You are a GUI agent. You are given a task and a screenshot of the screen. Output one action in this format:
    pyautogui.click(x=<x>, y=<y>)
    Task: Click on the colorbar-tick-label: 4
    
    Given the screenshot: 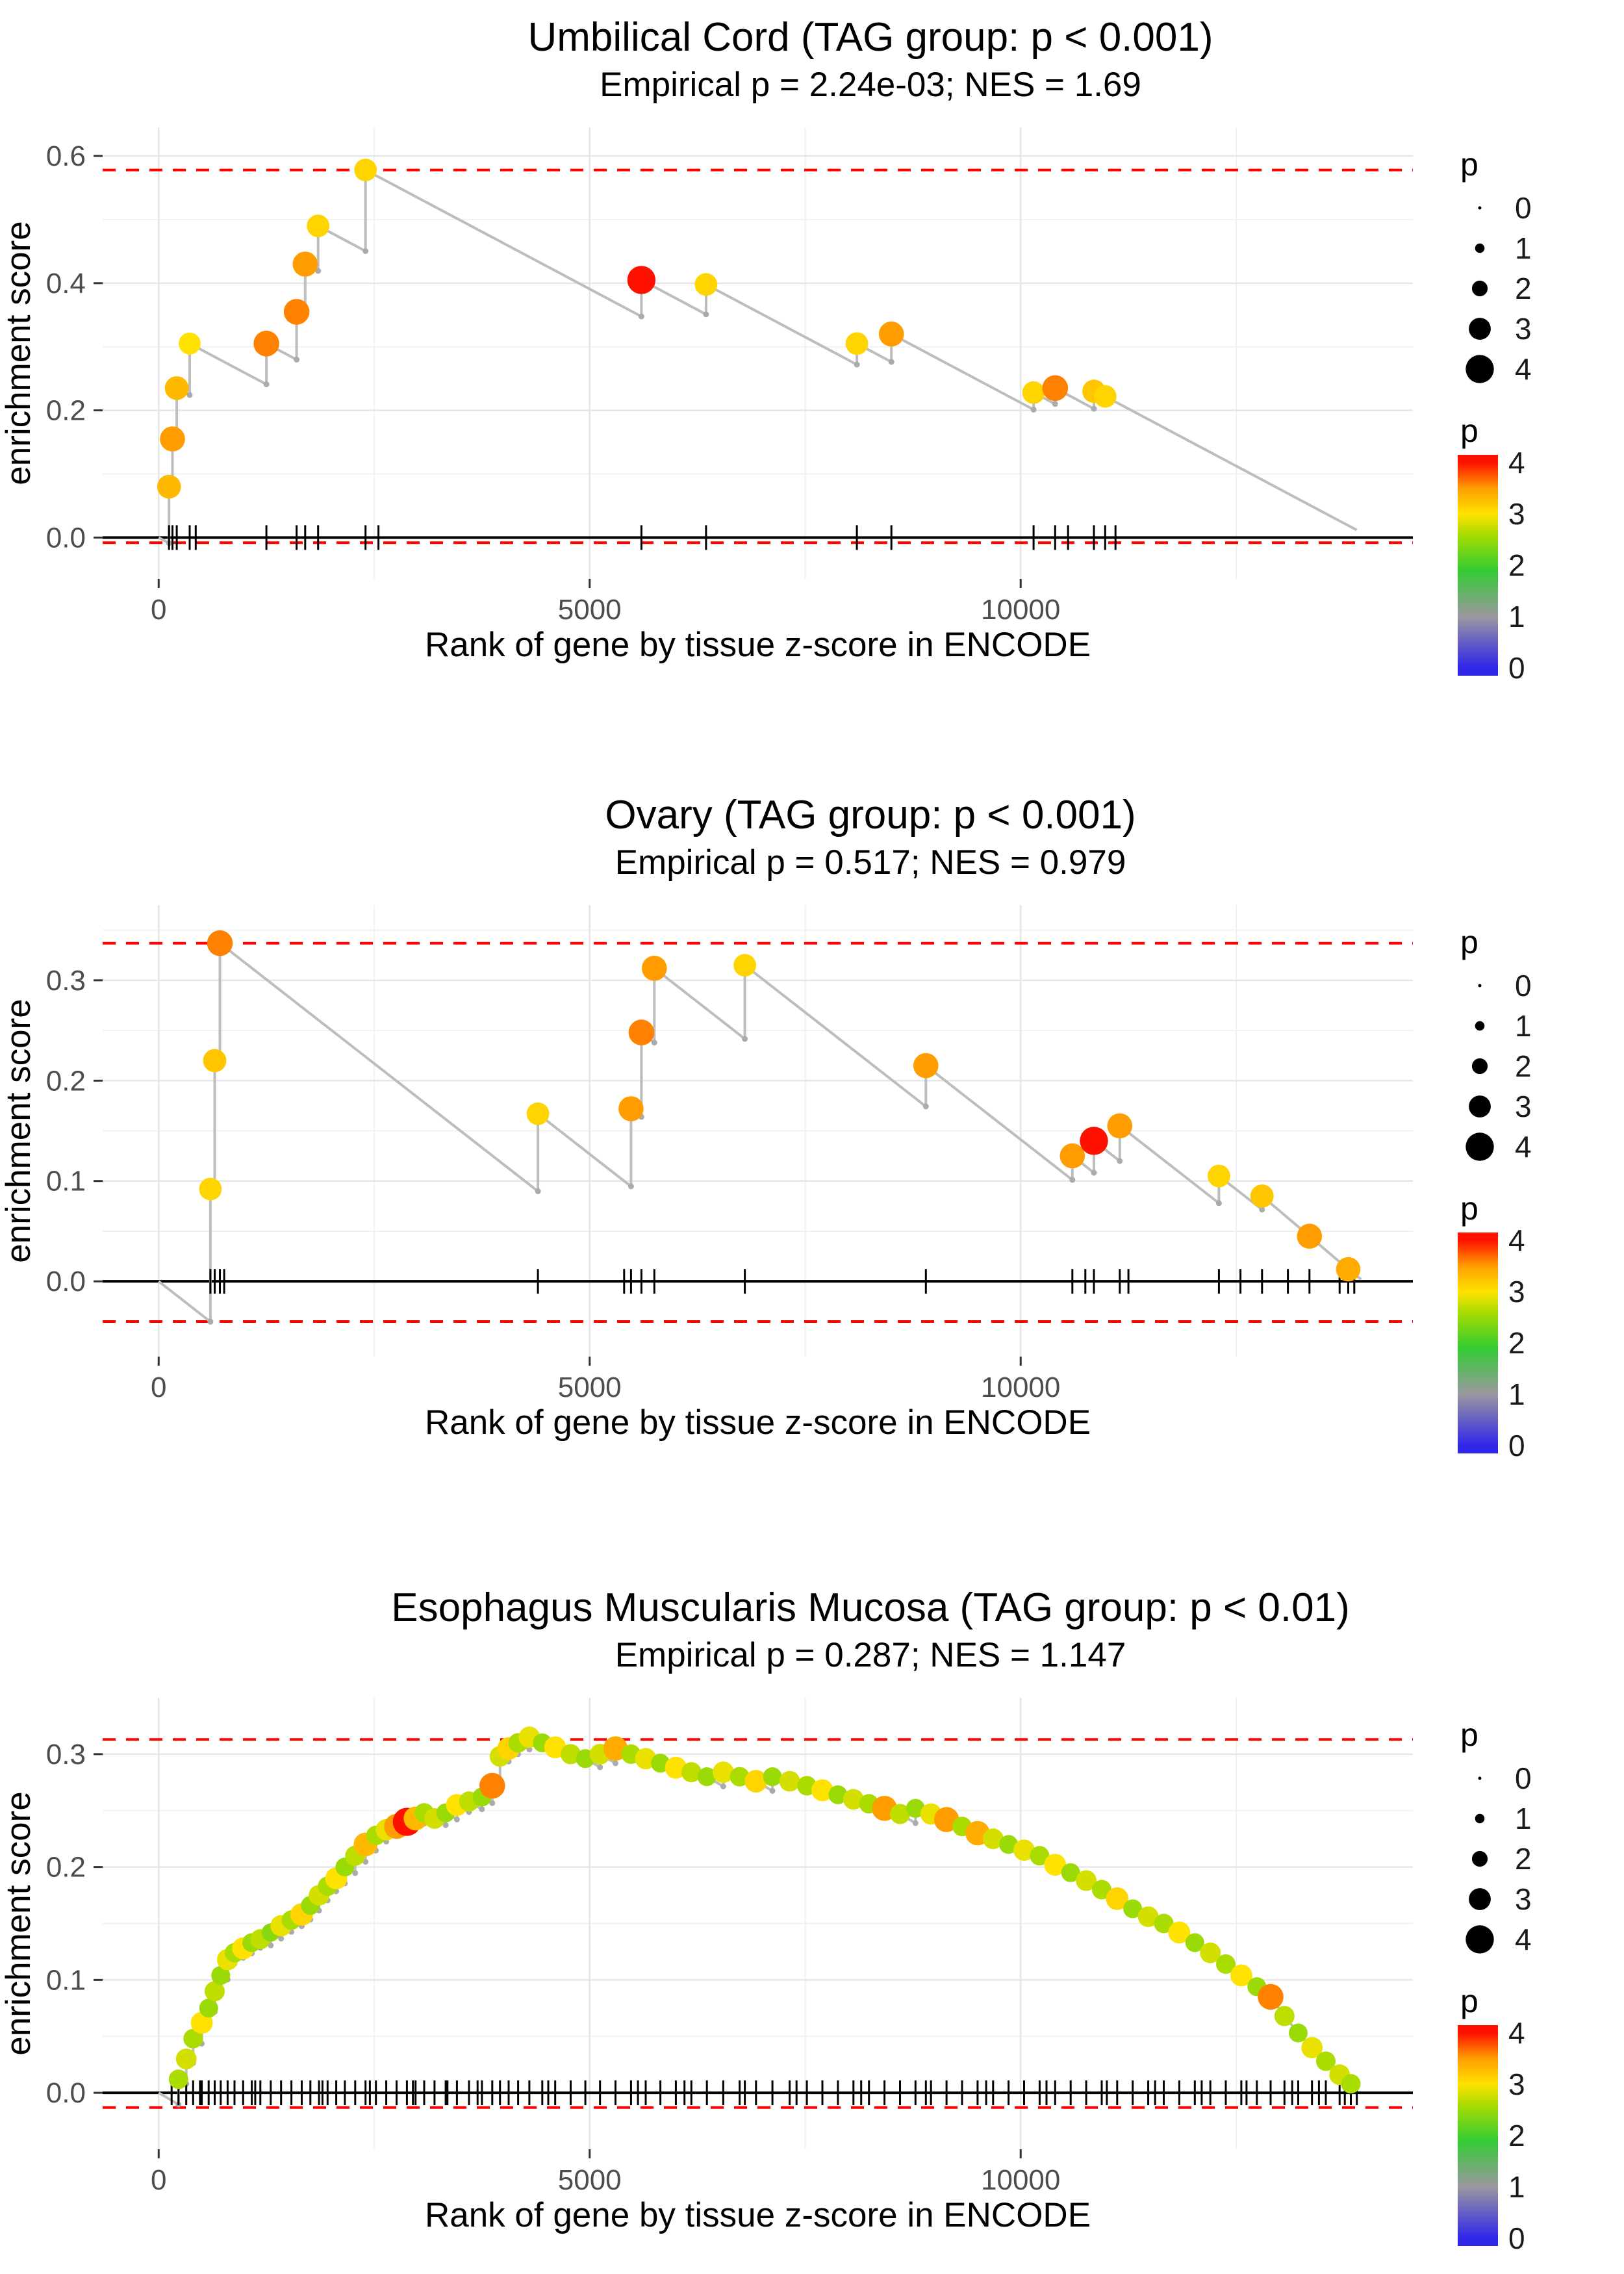 What is the action you would take?
    pyautogui.click(x=1516, y=462)
    